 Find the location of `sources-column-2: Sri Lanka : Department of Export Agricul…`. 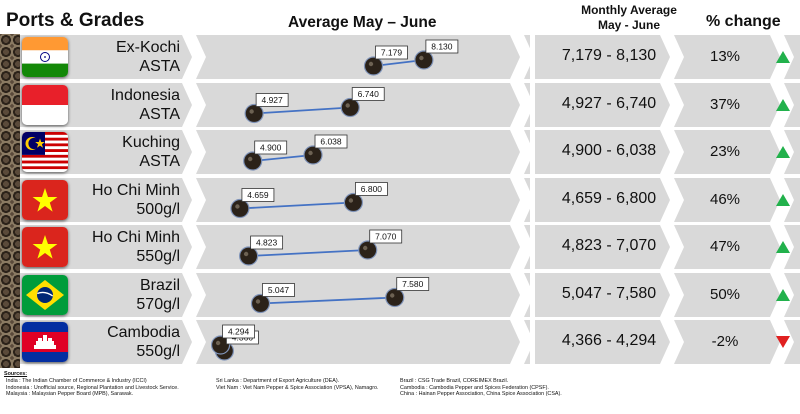

sources-column-2: Sri Lanka : Department of Export Agricul… is located at coordinates (297, 384).